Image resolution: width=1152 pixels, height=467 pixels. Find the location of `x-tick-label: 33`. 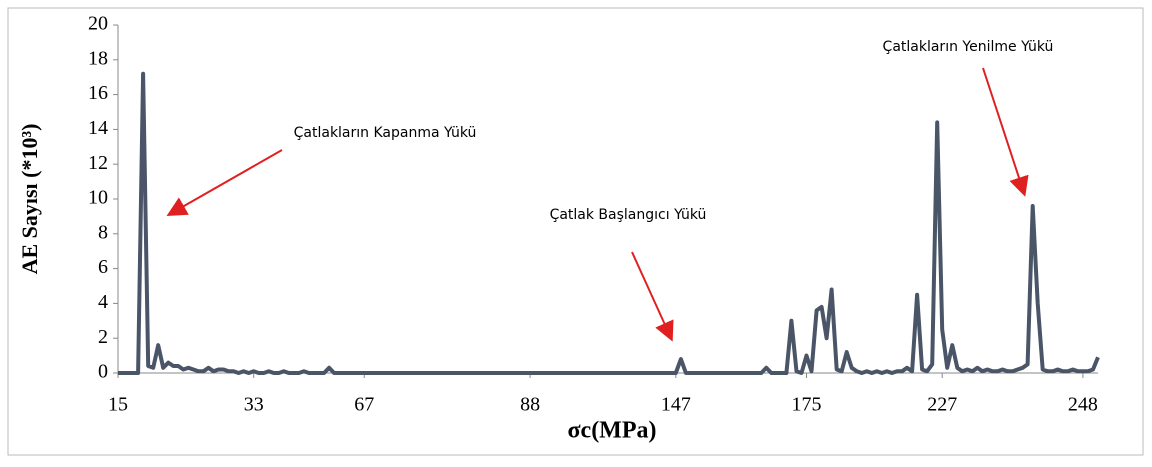

x-tick-label: 33 is located at coordinates (254, 405).